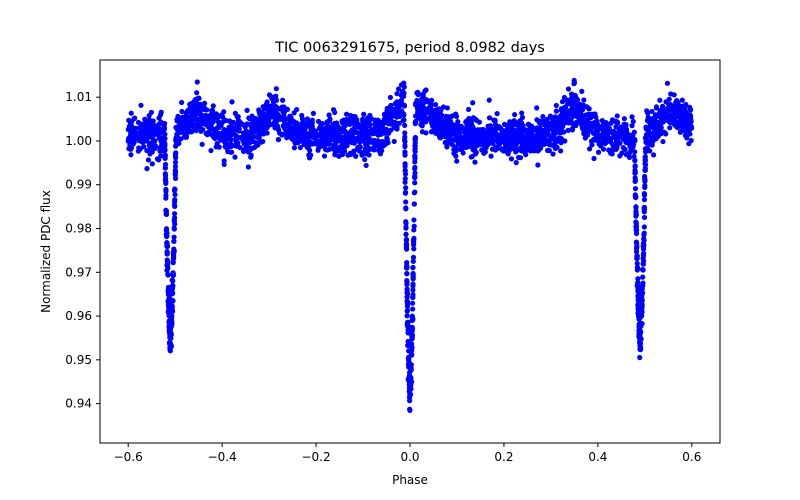 Image resolution: width=800 pixels, height=500 pixels. What do you see at coordinates (78, 141) in the screenshot?
I see `y-tick-label: 1.00` at bounding box center [78, 141].